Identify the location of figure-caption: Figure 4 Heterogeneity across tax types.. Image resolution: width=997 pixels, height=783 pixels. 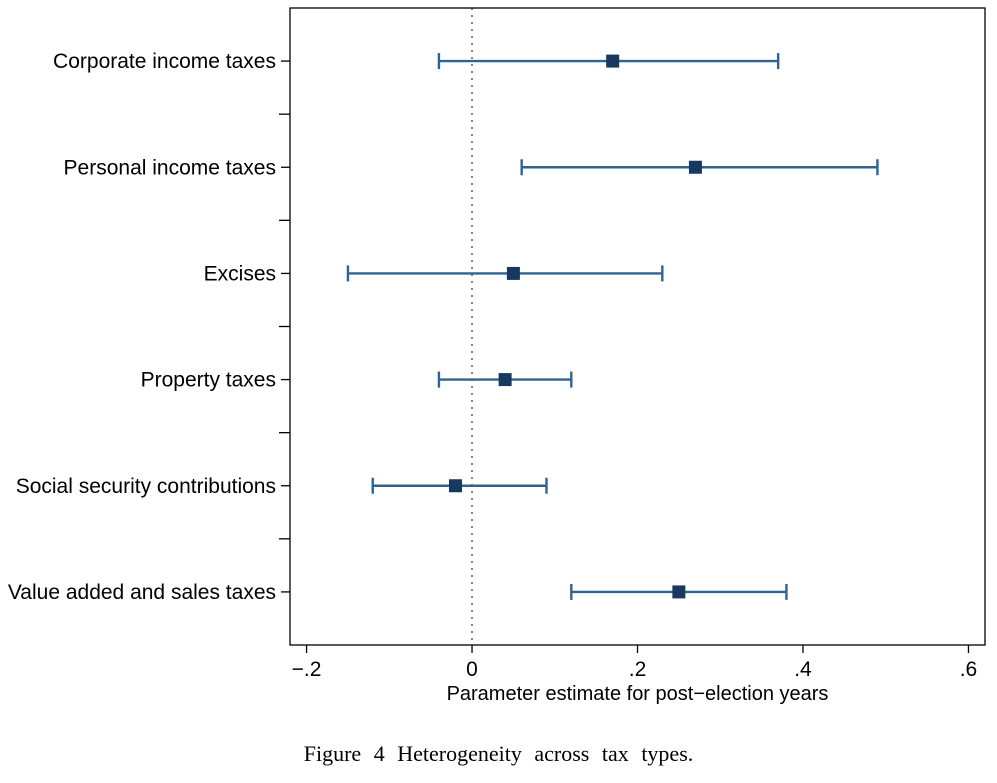
(498, 753).